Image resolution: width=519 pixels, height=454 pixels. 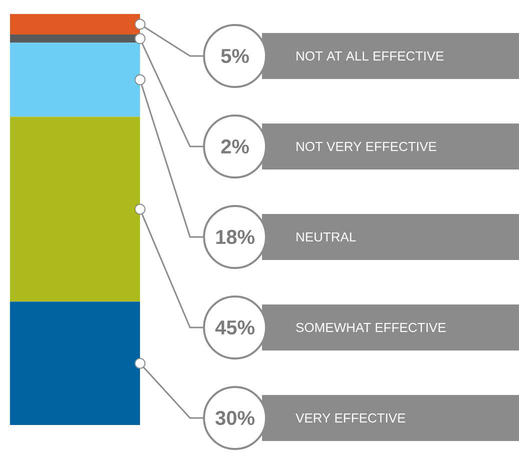 I want to click on text: NOT VERY EFFECTIVE, so click(x=366, y=147).